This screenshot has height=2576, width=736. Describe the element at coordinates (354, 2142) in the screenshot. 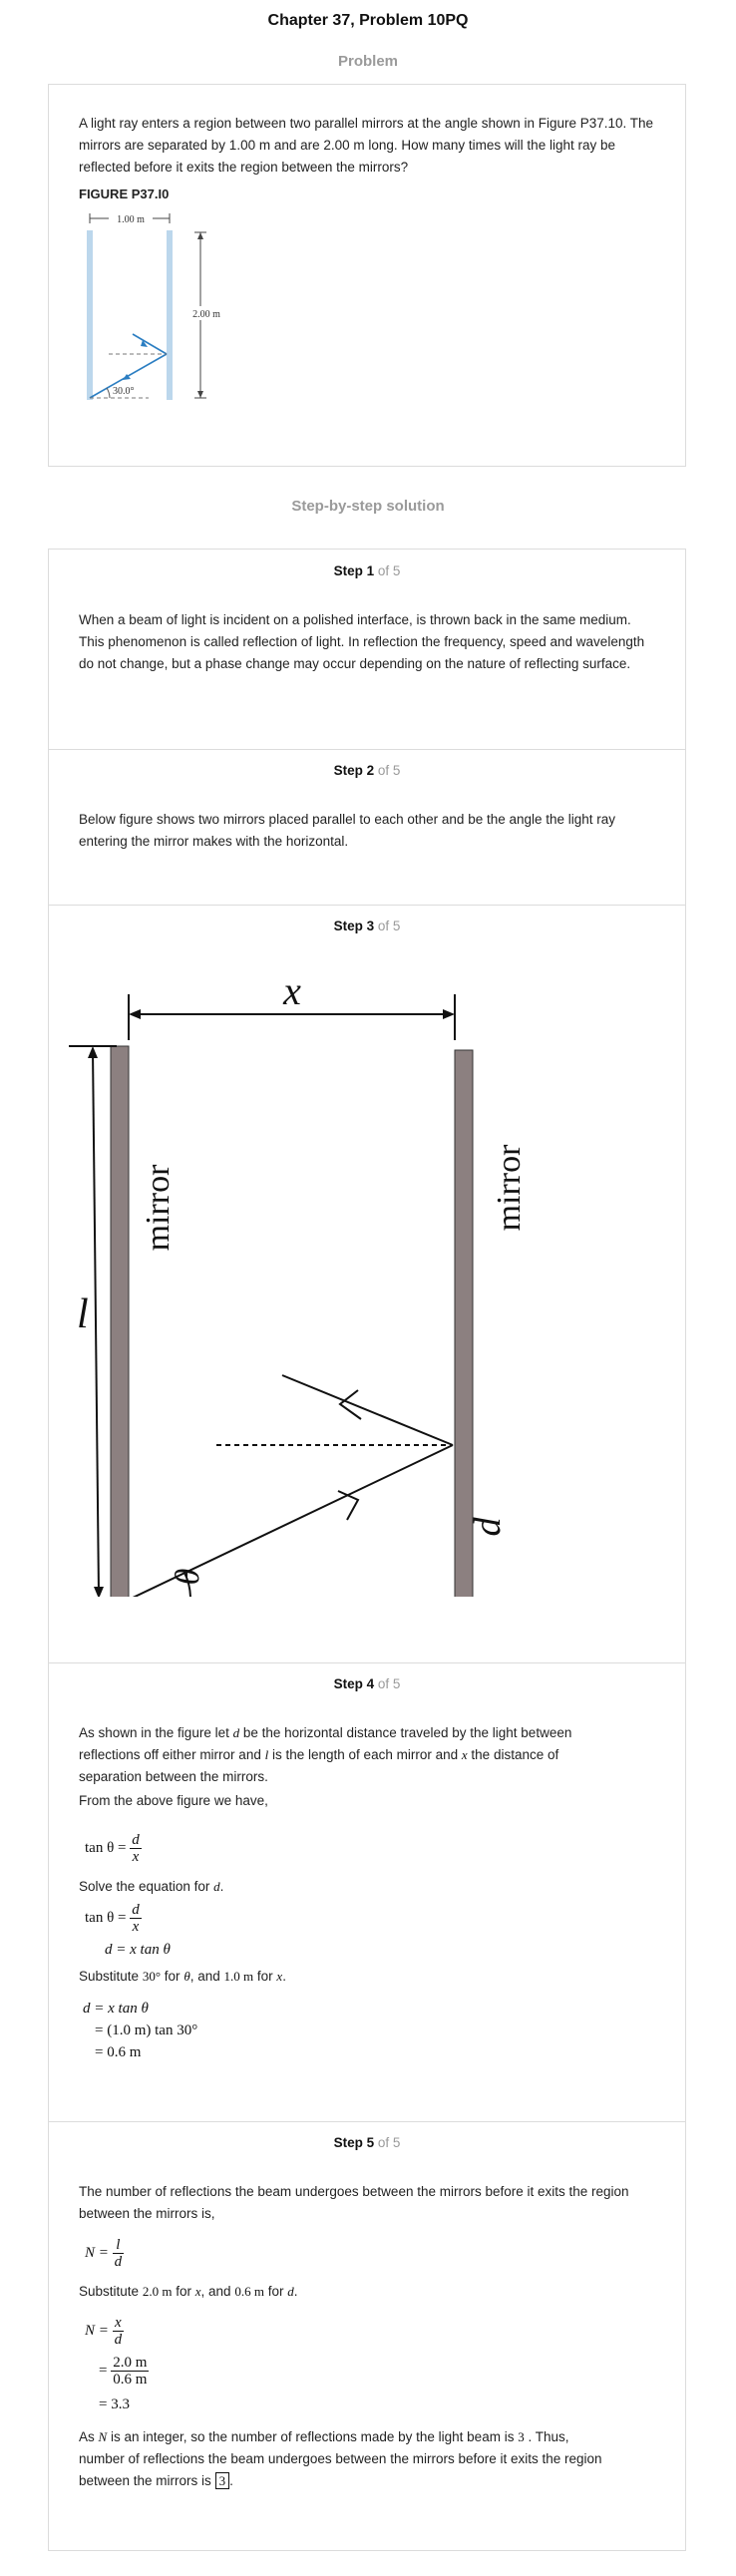

I see `step-5-label: Step 5` at that location.